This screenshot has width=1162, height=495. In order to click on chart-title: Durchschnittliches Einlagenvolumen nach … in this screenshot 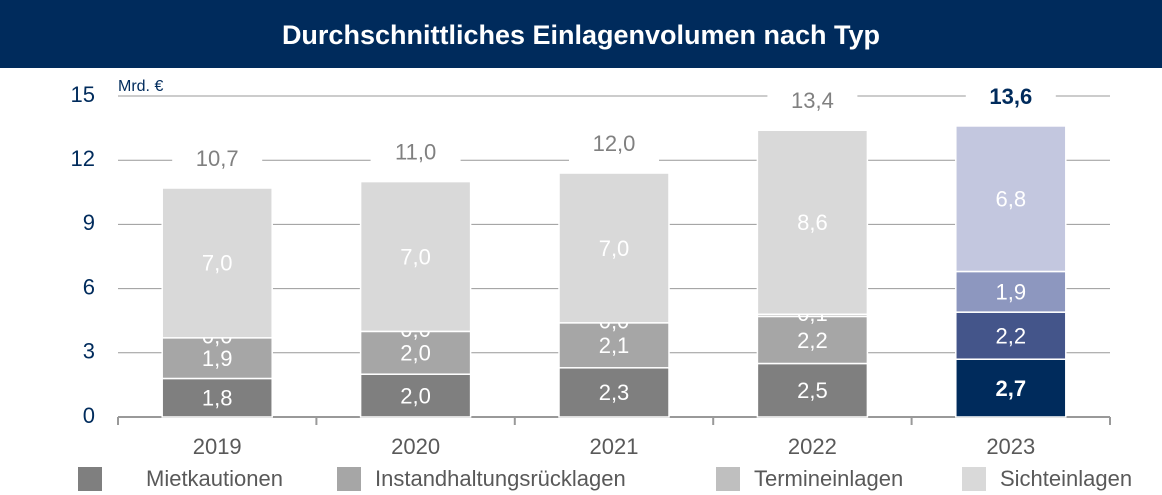, I will do `click(581, 35)`.